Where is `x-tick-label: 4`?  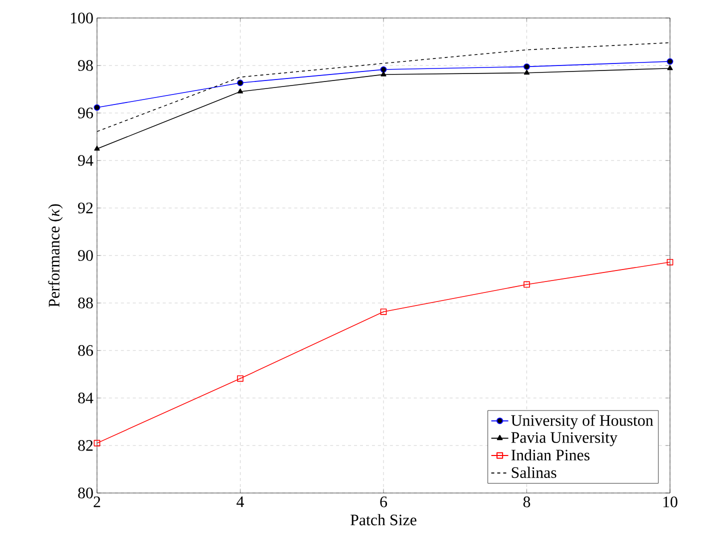
x-tick-label: 4 is located at coordinates (240, 502).